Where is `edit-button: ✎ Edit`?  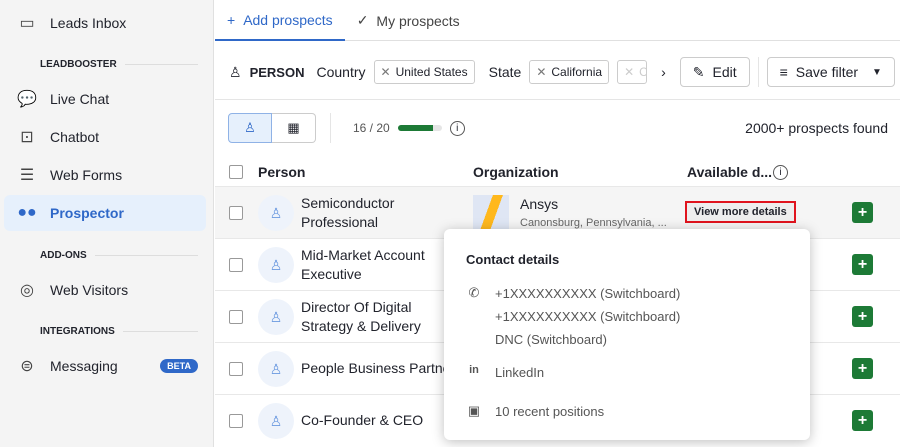 edit-button: ✎ Edit is located at coordinates (714, 72).